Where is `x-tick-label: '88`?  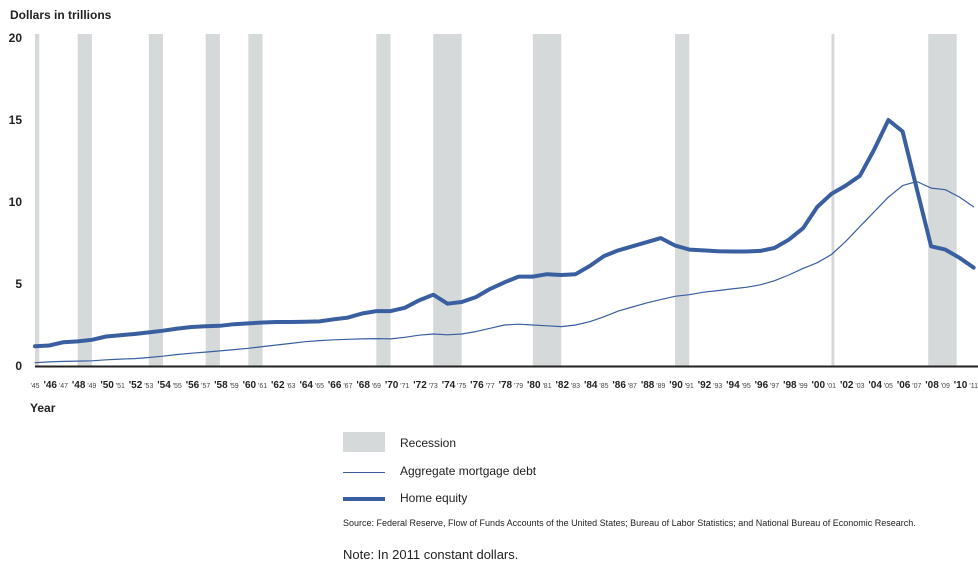
x-tick-label: '88 is located at coordinates (648, 385).